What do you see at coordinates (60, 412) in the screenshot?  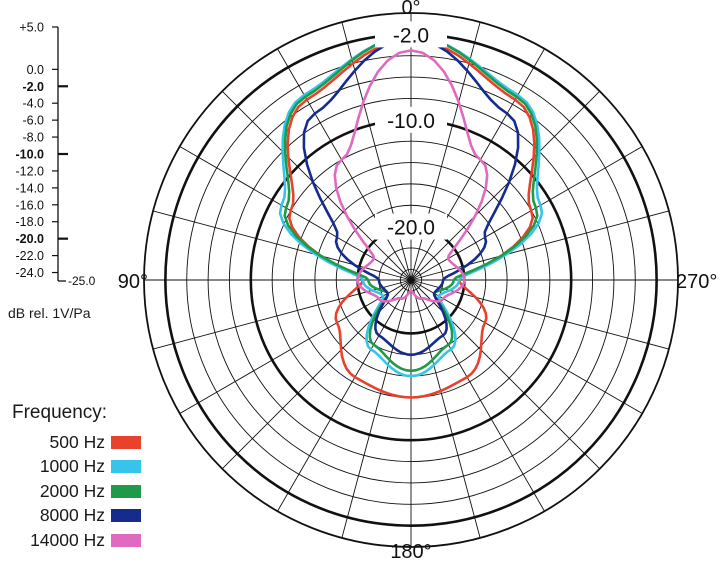 I see `legend-title: Frequency:` at bounding box center [60, 412].